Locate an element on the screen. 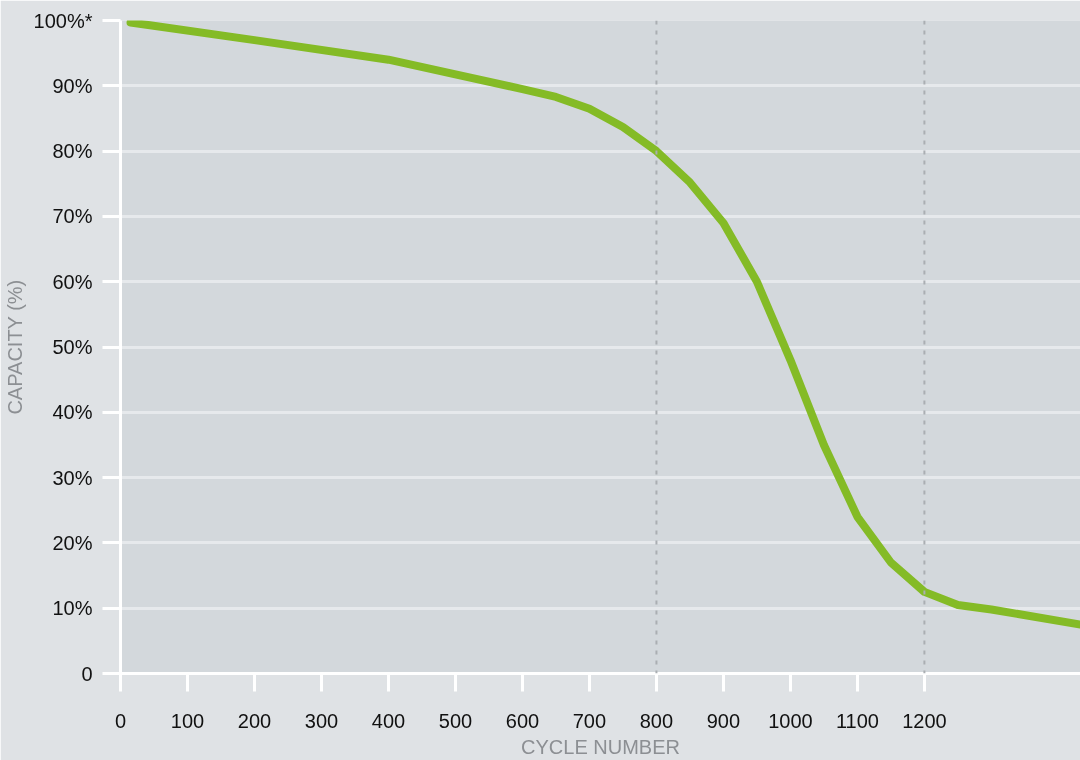 The image size is (1080, 760). x-tick-label: 1100 is located at coordinates (857, 720).